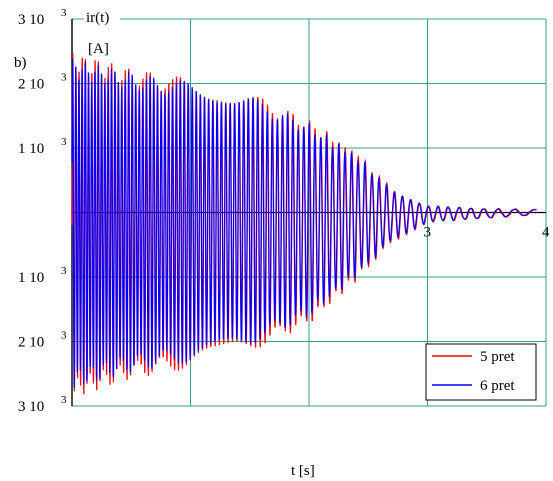 The width and height of the screenshot is (553, 481). Describe the element at coordinates (546, 233) in the screenshot. I see `x-tick-label: 4` at that location.